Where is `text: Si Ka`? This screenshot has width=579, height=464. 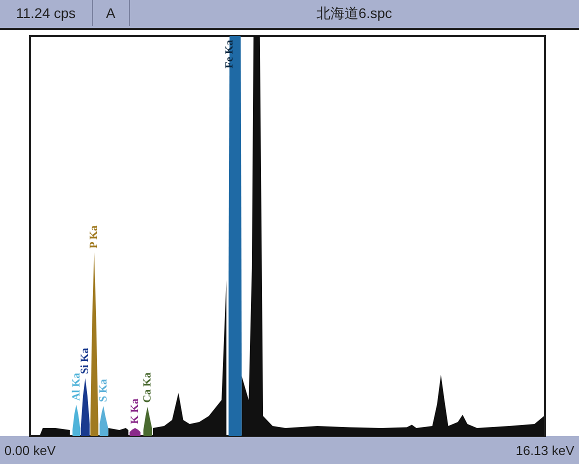 text: Si Ka is located at coordinates (85, 361).